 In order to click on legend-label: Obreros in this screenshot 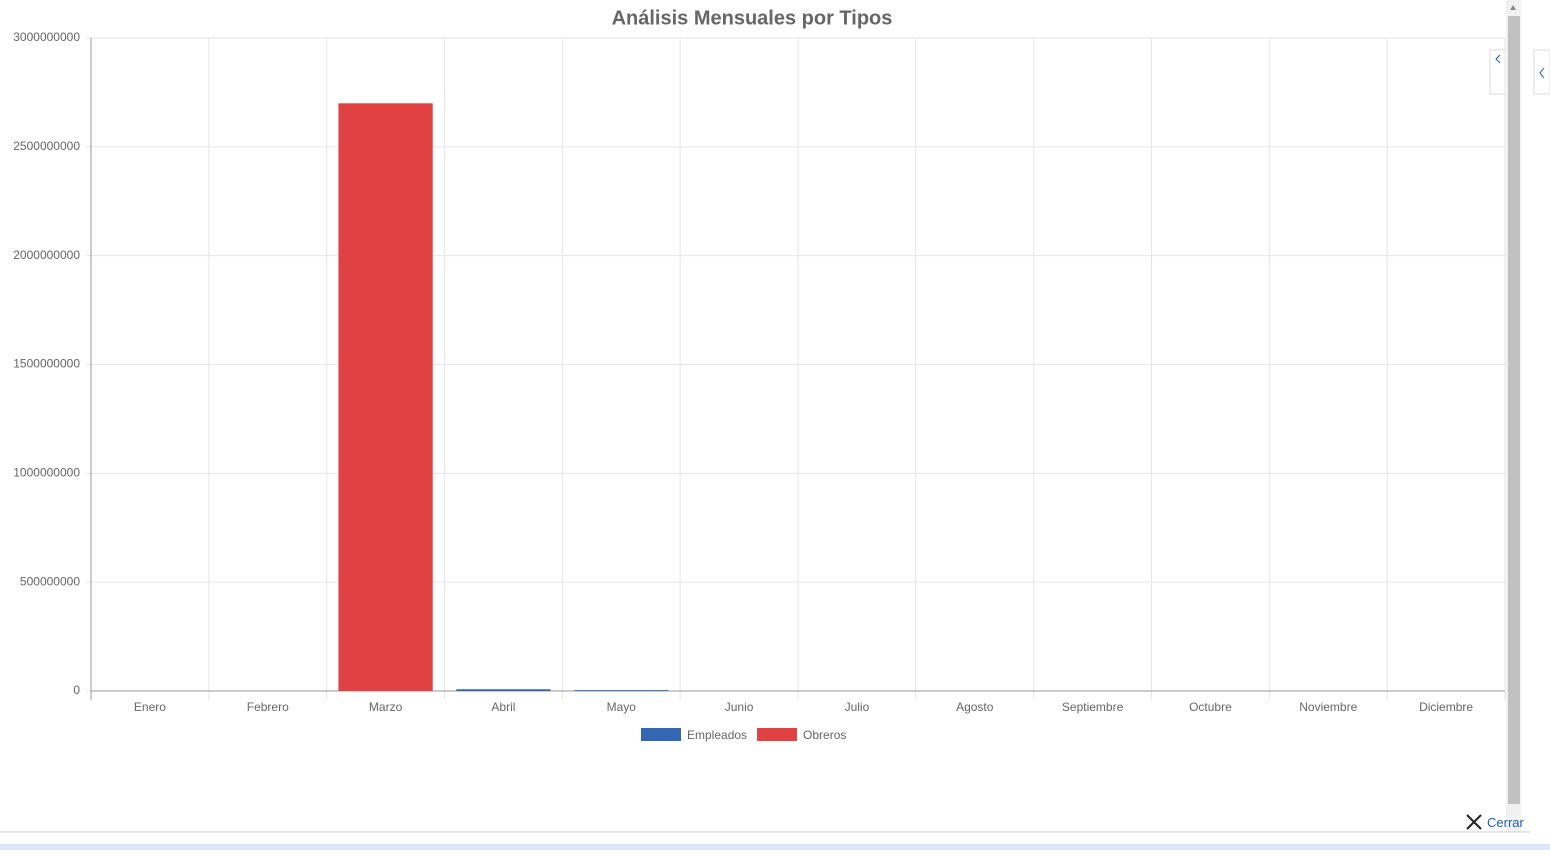, I will do `click(824, 735)`.